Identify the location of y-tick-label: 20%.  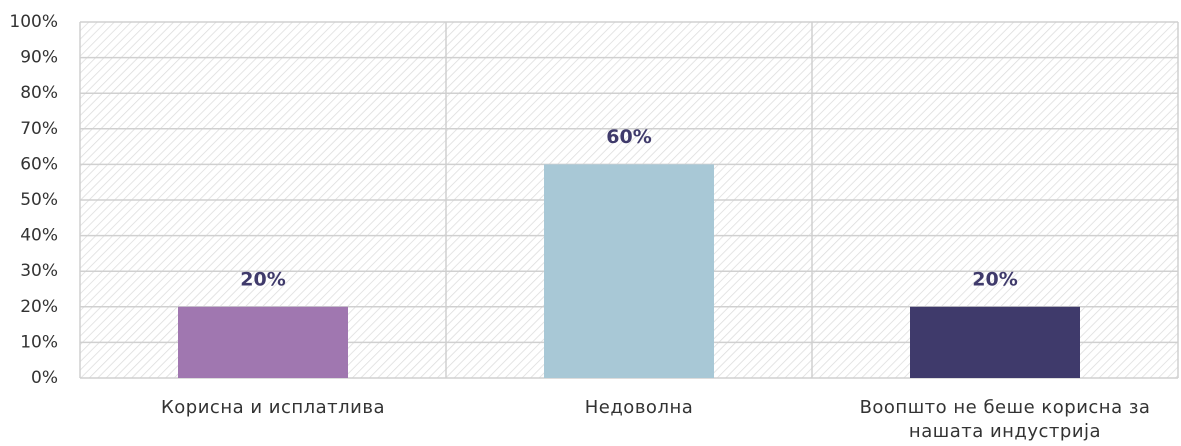
(39, 307).